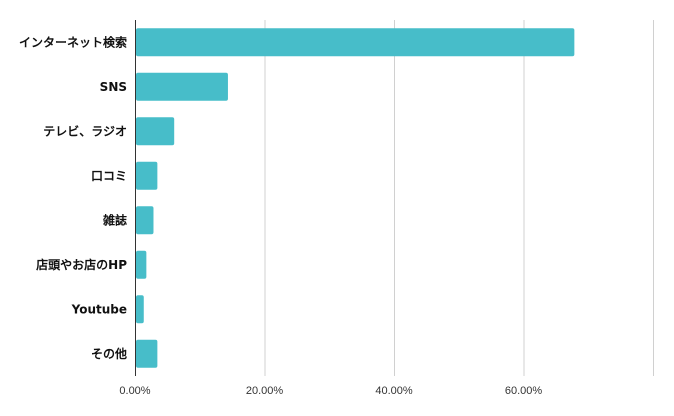 This screenshot has height=416, width=674. I want to click on category-label: テレビ、ラジオ, so click(85, 130).